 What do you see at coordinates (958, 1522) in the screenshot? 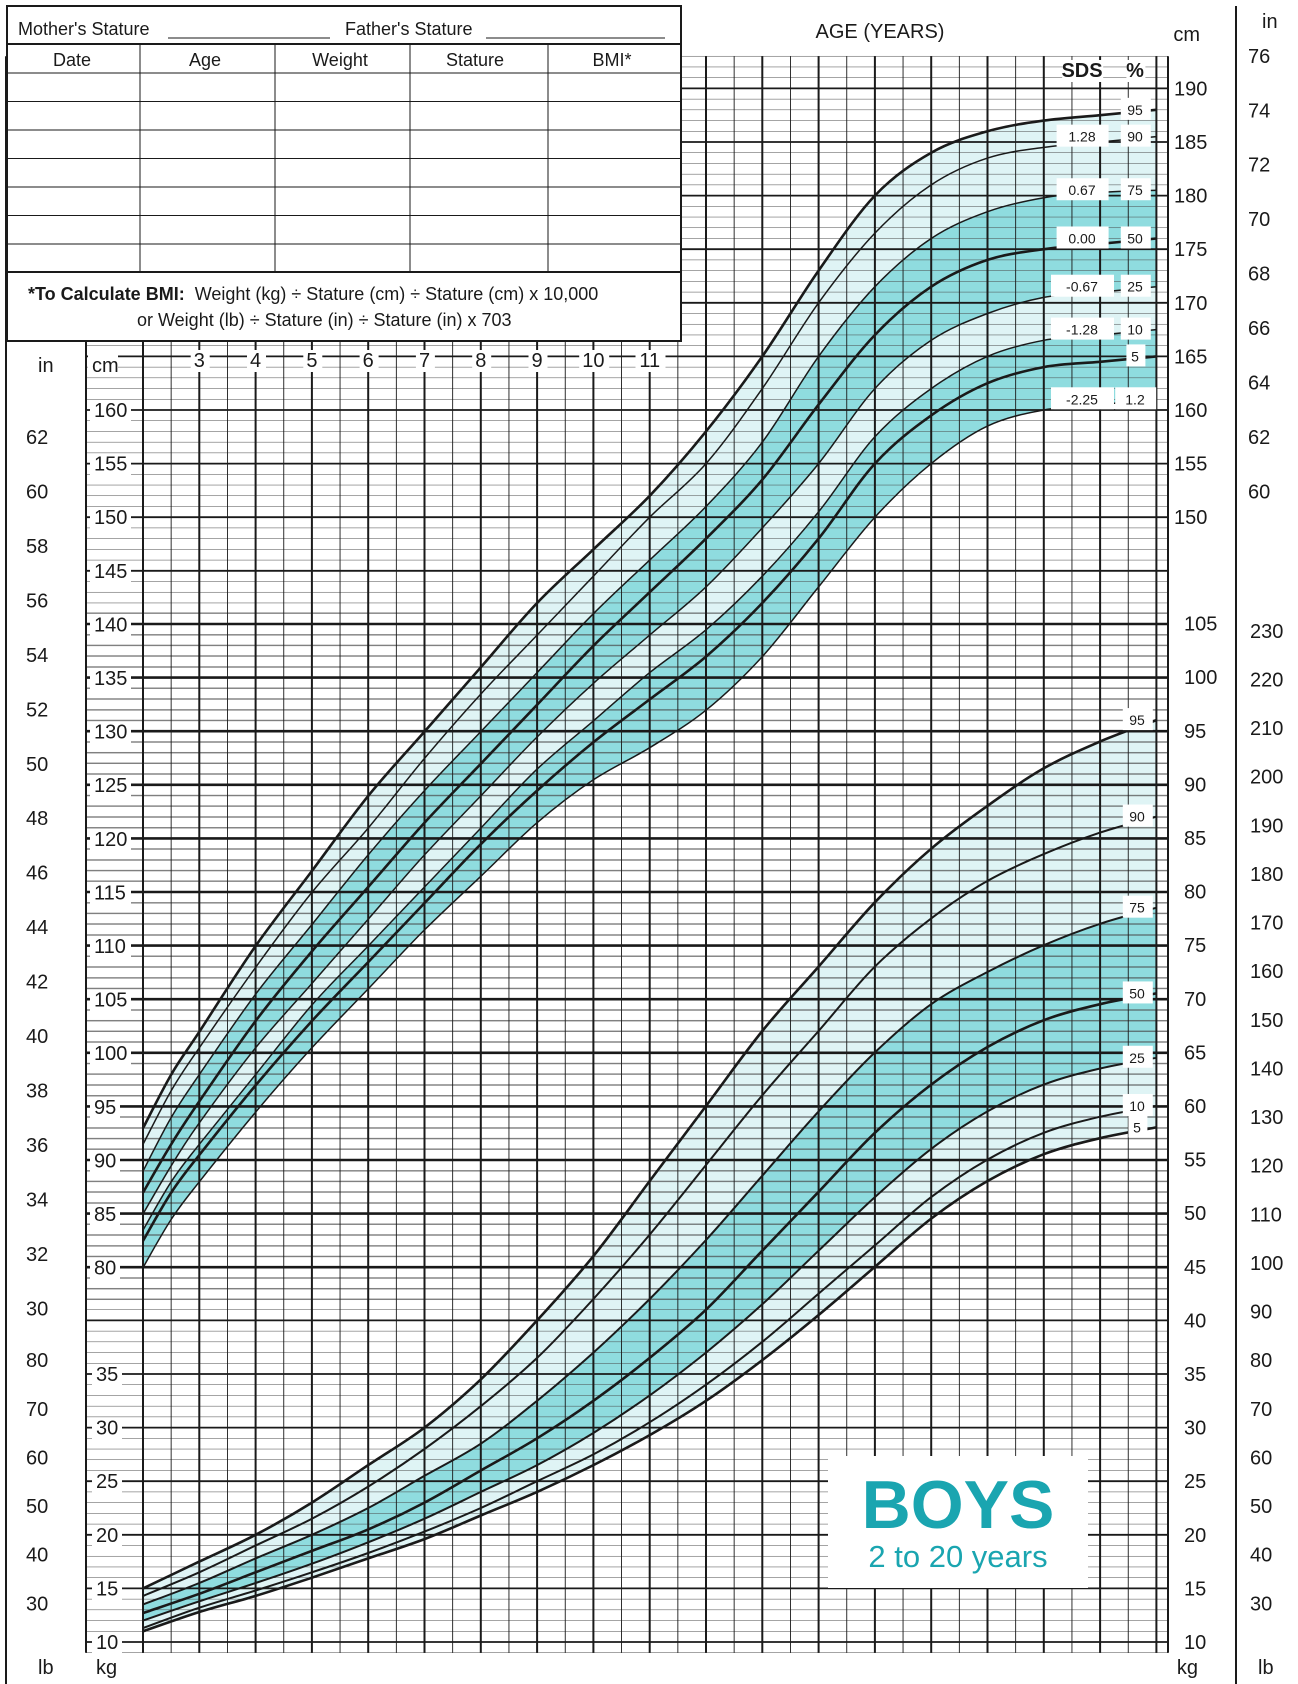
I see `brand-box: BOYS 2 to 20 years` at bounding box center [958, 1522].